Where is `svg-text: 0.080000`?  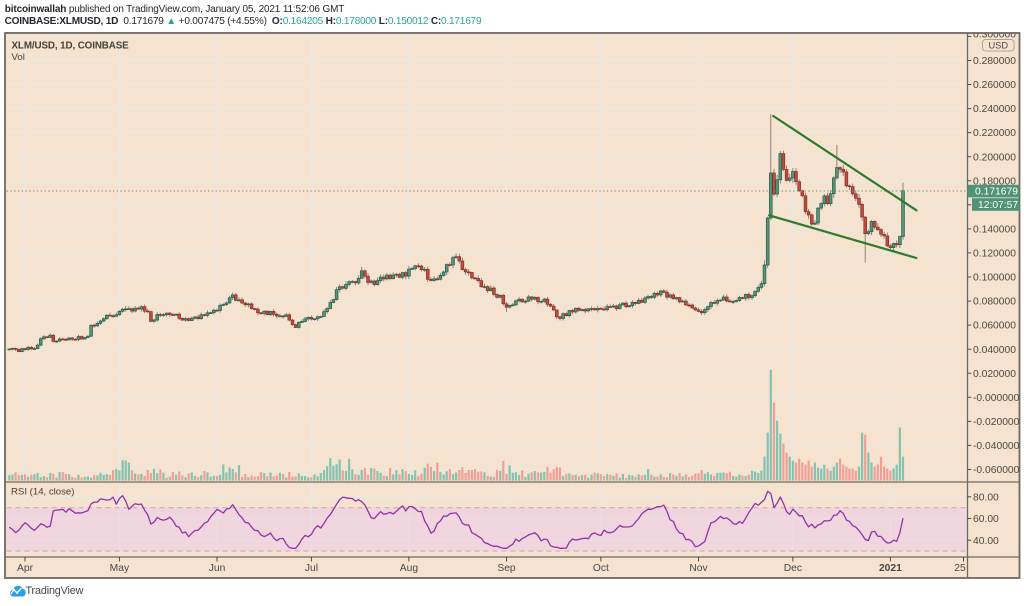
svg-text: 0.080000 is located at coordinates (994, 302).